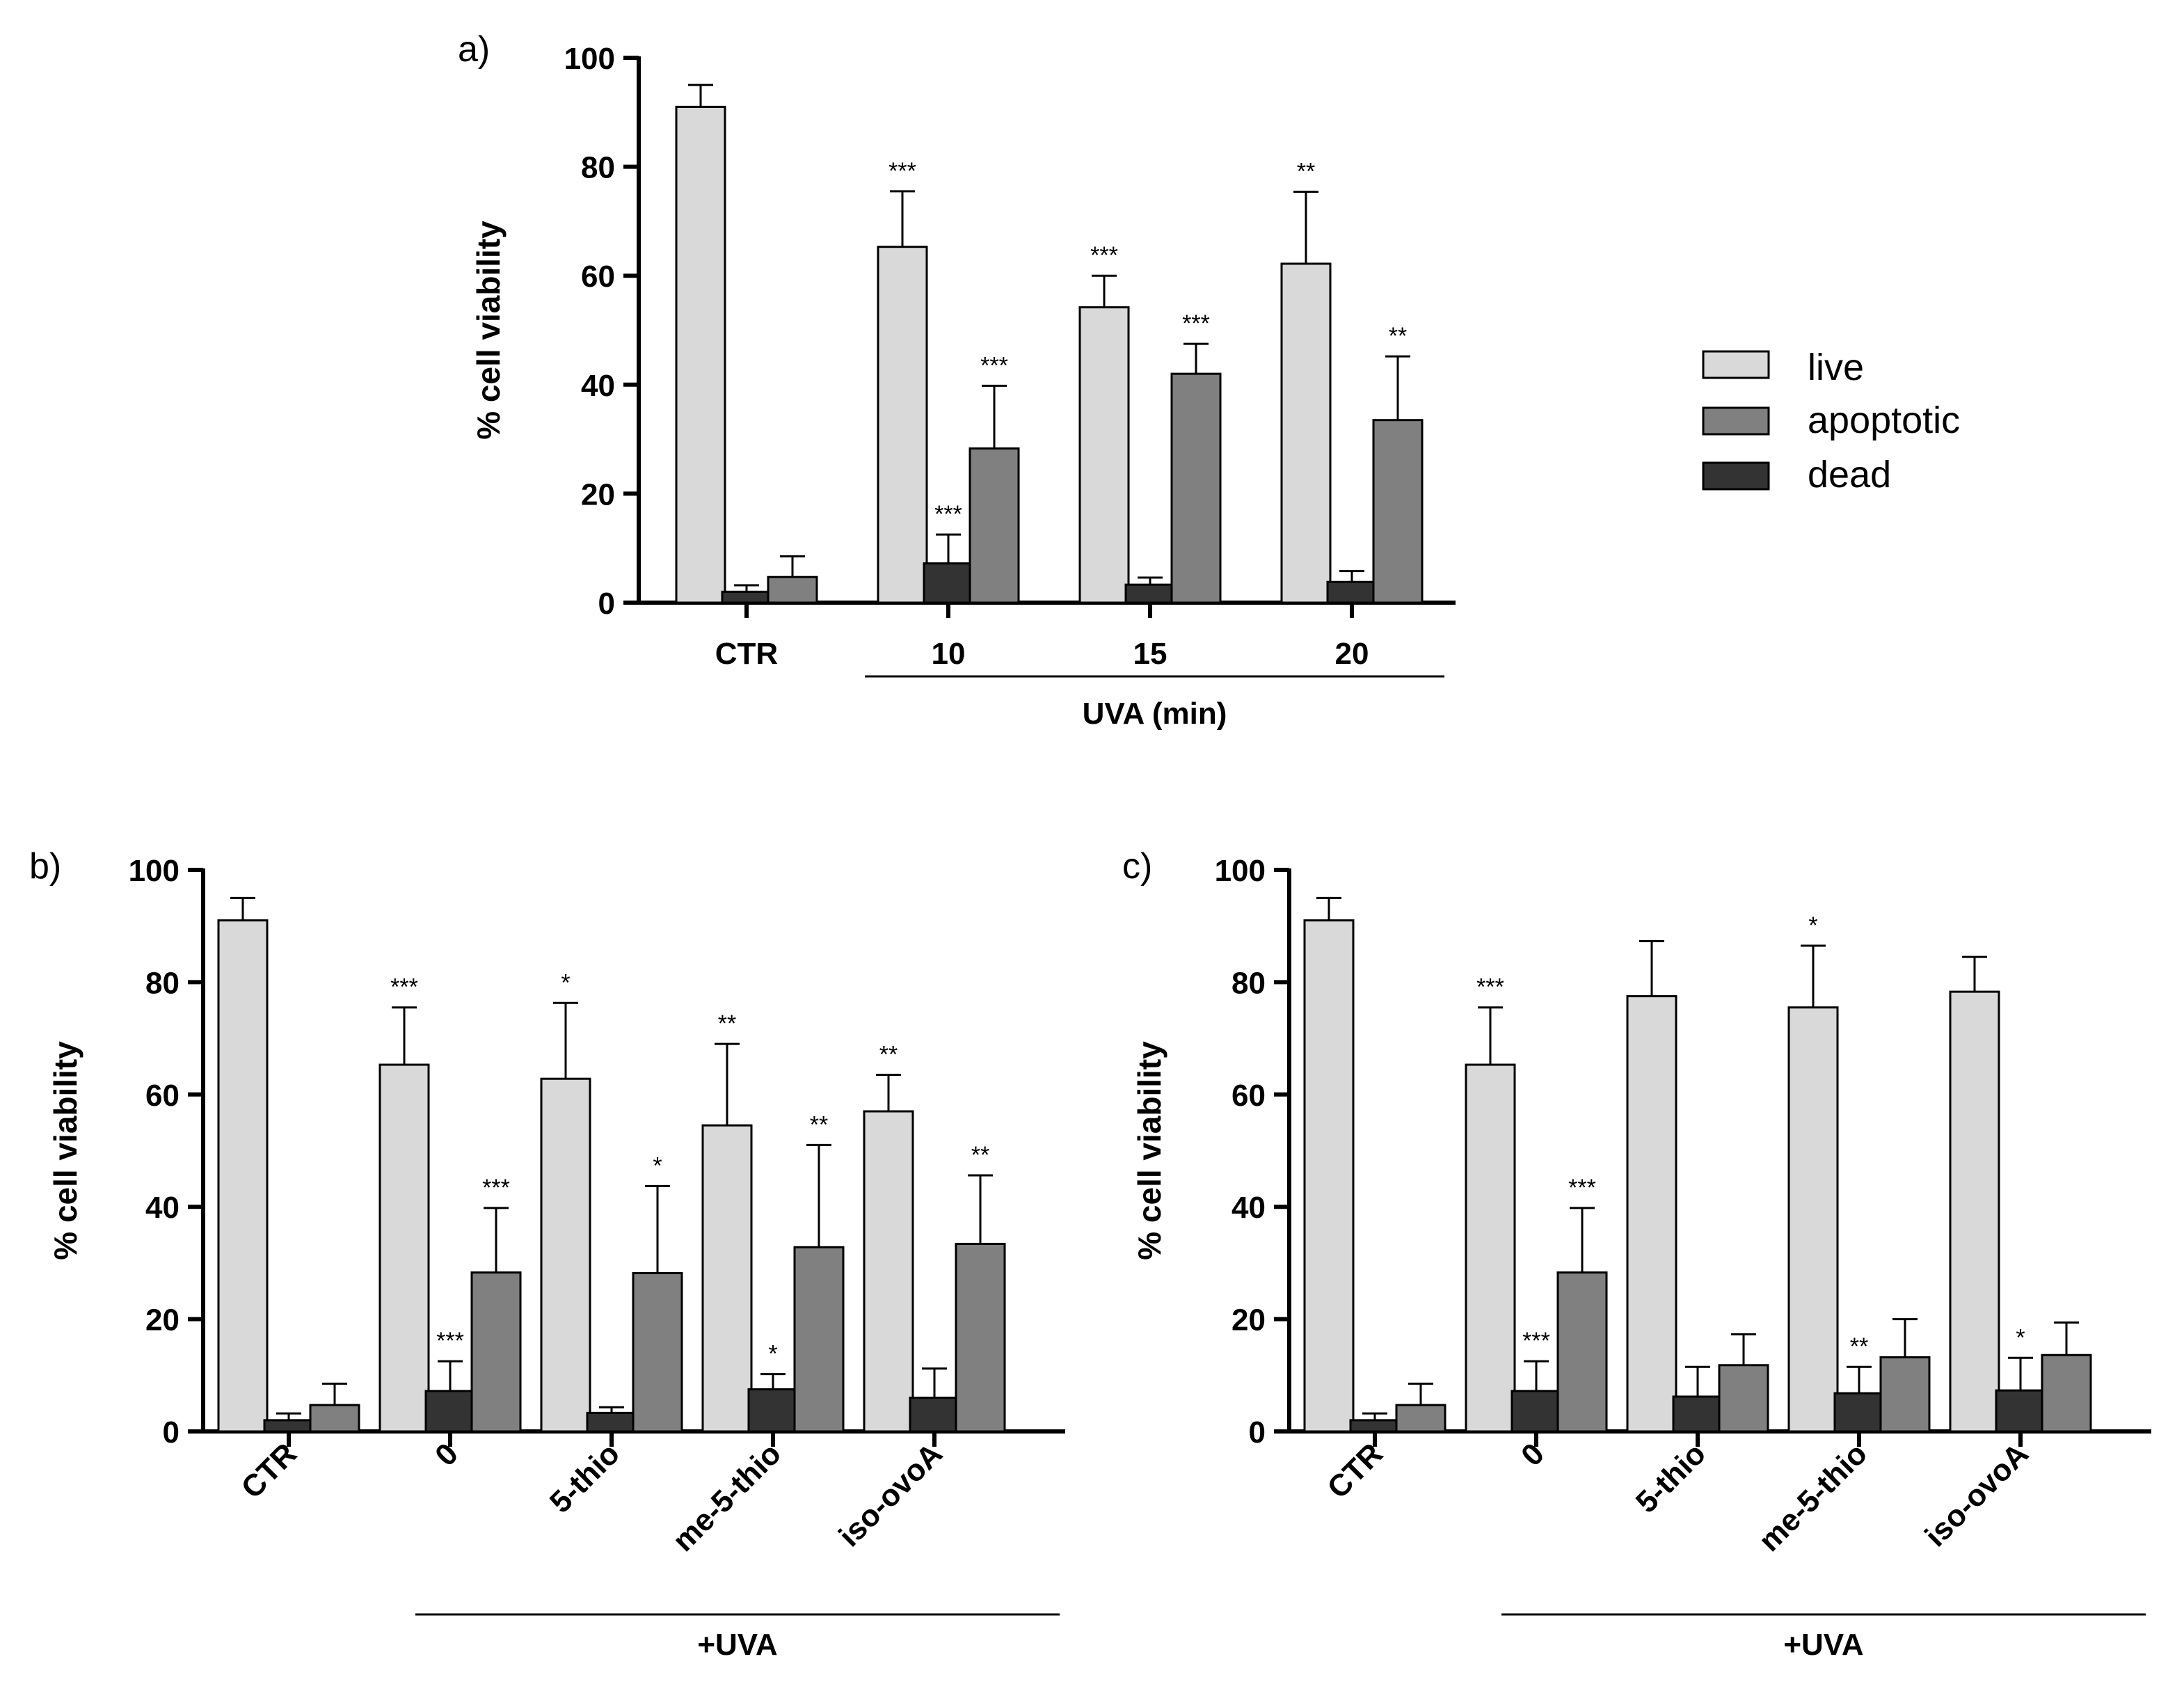 This screenshot has width=2184, height=1691. Describe the element at coordinates (1884, 420) in the screenshot. I see `legend-label-apoptotic: apoptotic` at that location.